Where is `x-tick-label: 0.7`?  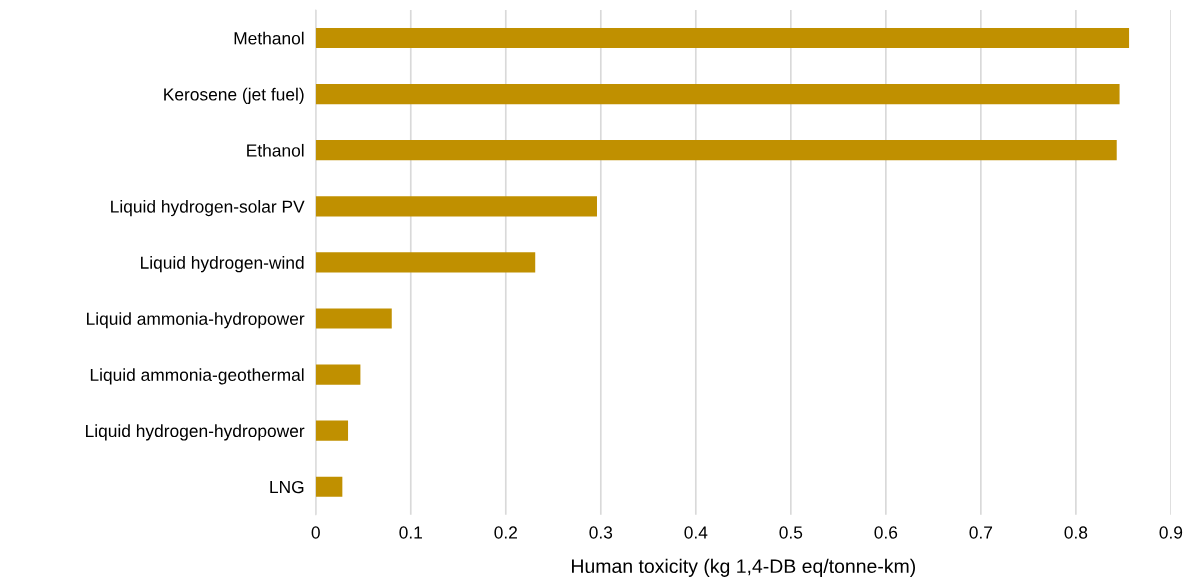 x-tick-label: 0.7 is located at coordinates (981, 532).